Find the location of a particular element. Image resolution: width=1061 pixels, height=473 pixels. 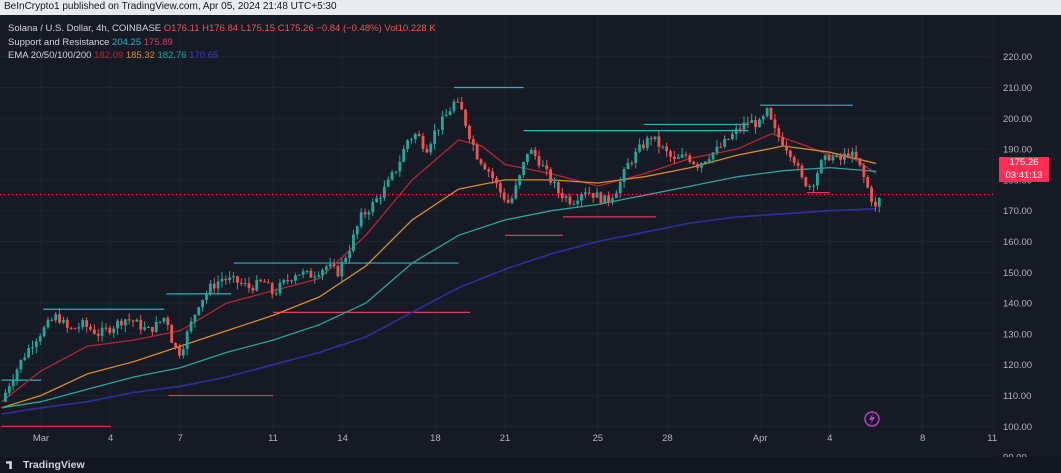

legend-ema-label: EMA 20/50/100/200 is located at coordinates (50, 55).